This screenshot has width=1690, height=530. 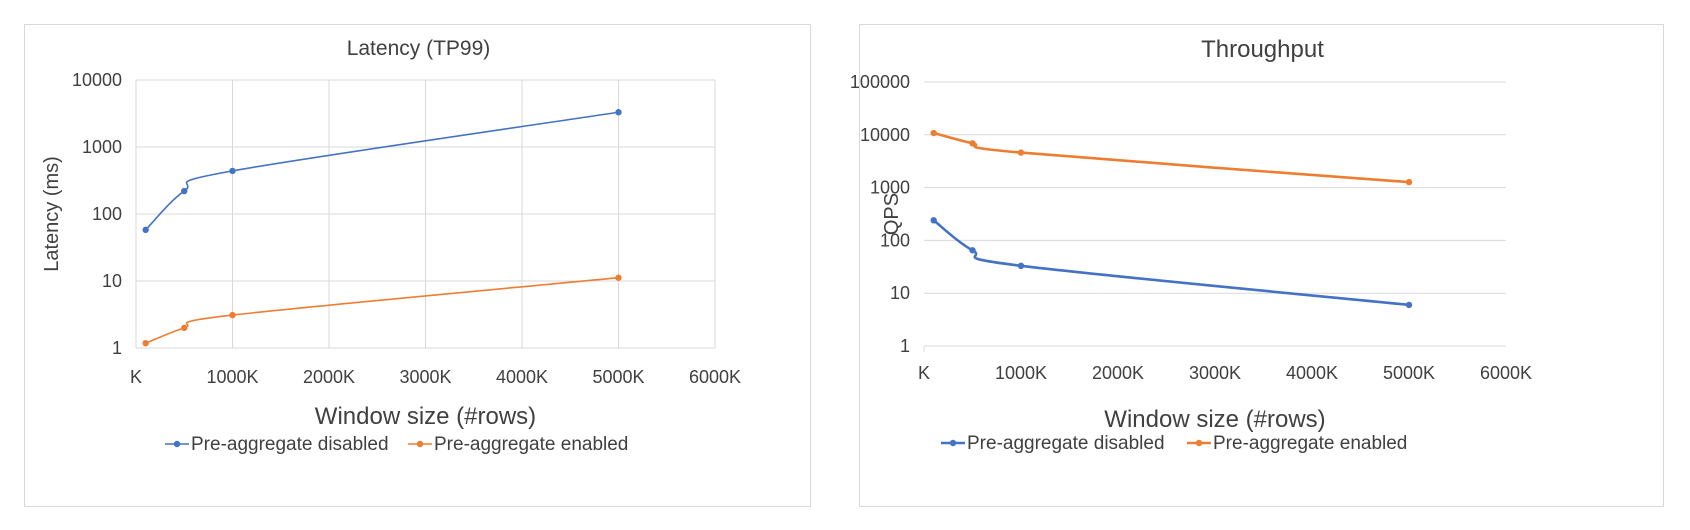 I want to click on y-tick-label: 100000, so click(x=880, y=82).